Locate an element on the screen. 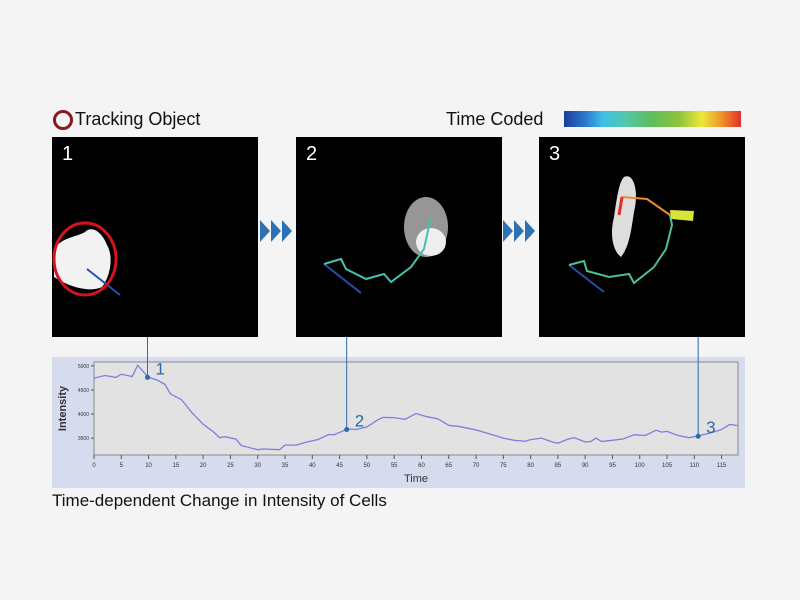 This screenshot has height=600, width=800. image-panel-2: 2 is located at coordinates (399, 237).